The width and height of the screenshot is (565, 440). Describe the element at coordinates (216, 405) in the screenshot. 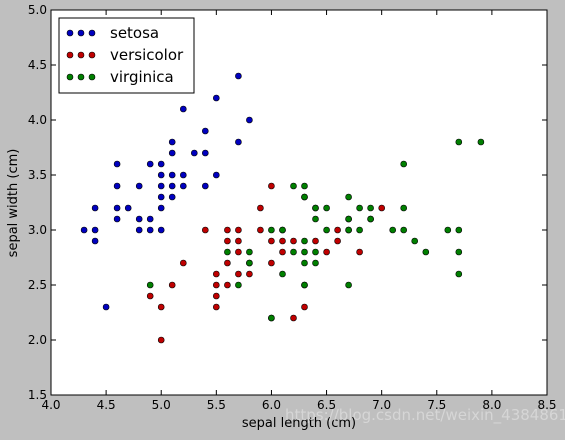

I see `x-tick-label: 5.5` at that location.